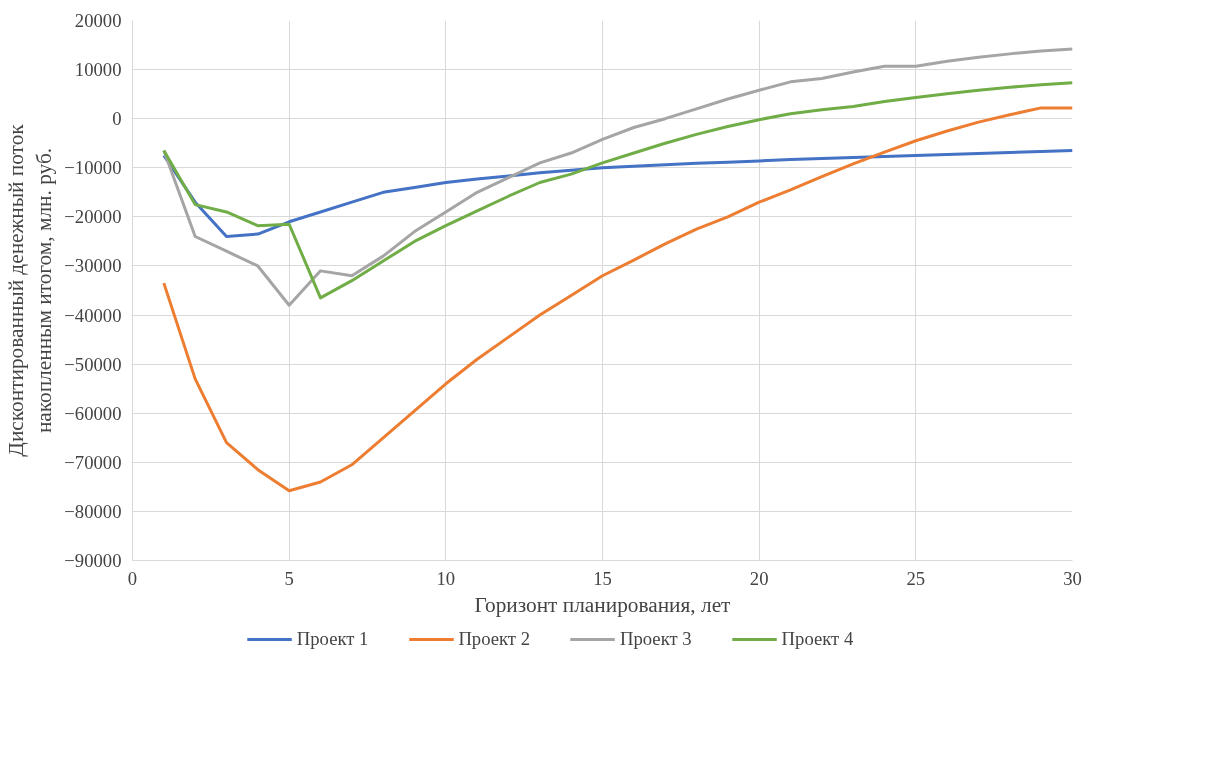 Image resolution: width=1208 pixels, height=780 pixels. What do you see at coordinates (98, 20) in the screenshot?
I see `y-tick-label: 20000` at bounding box center [98, 20].